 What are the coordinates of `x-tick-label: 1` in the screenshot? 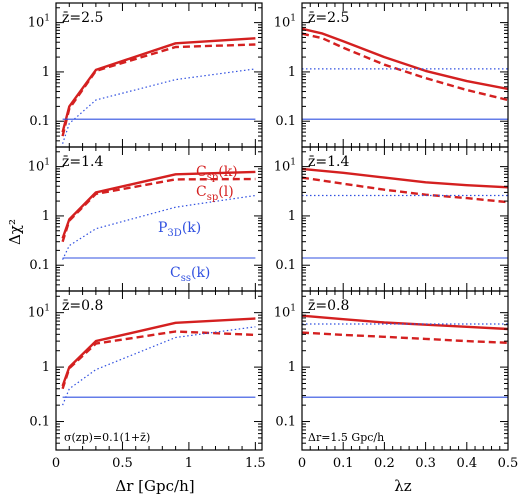 It's located at (189, 463).